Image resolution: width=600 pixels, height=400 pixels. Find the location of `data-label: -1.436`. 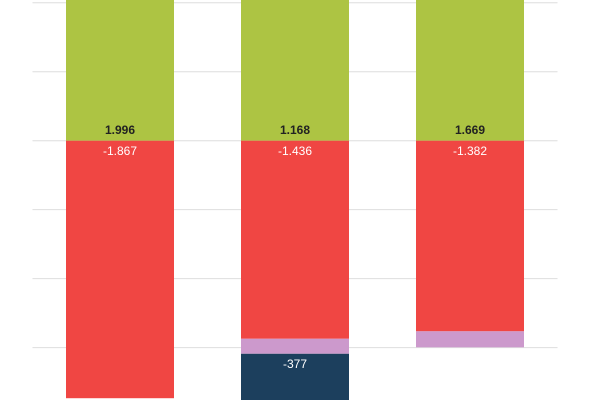

data-label: -1.436 is located at coordinates (295, 151).